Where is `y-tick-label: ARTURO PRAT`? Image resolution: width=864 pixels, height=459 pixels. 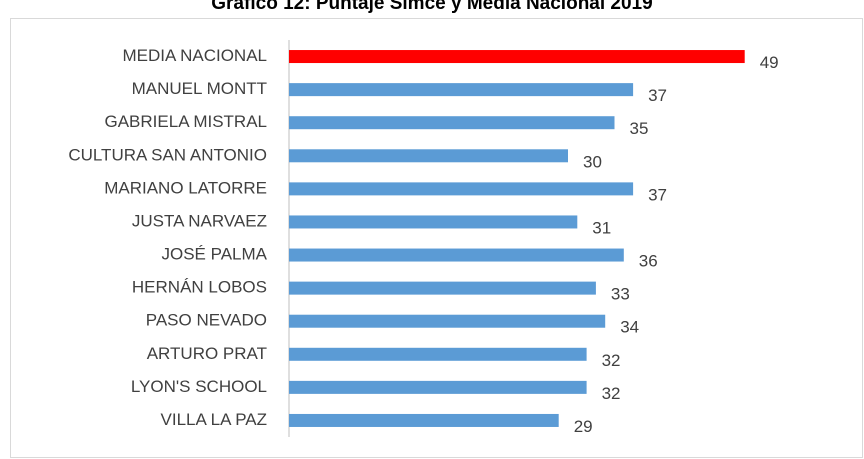 y-tick-label: ARTURO PRAT is located at coordinates (207, 353).